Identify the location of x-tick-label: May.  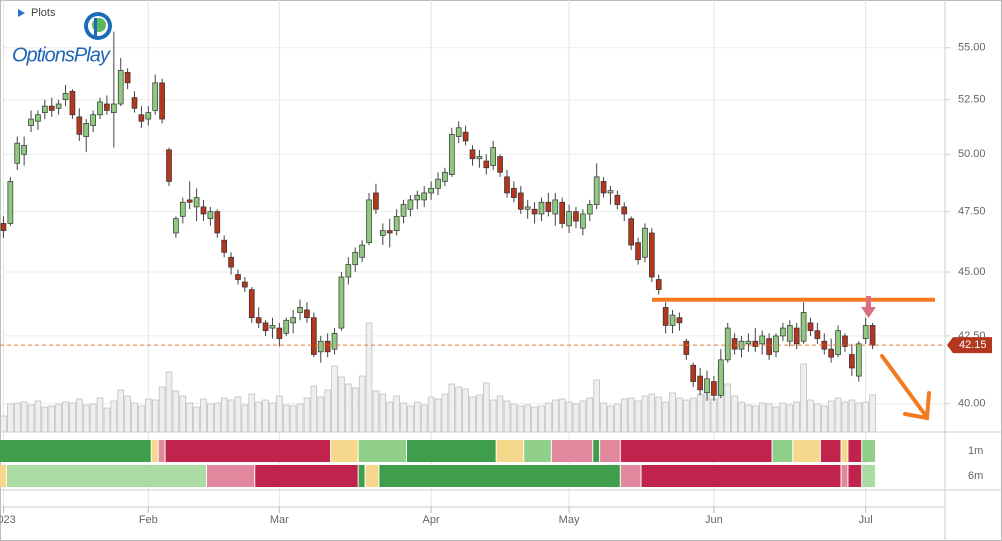
(569, 520).